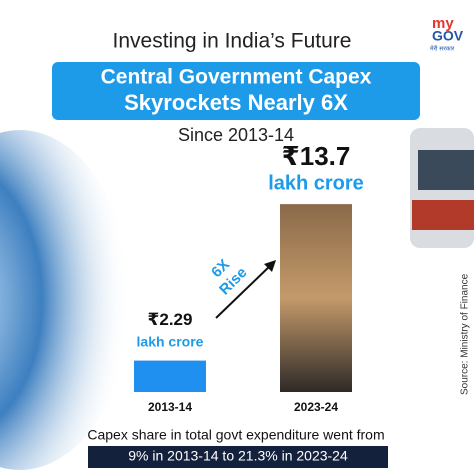  I want to click on footnote-highlight: 9% in 2013-14 to 21.3% in 2023-24, so click(238, 456).